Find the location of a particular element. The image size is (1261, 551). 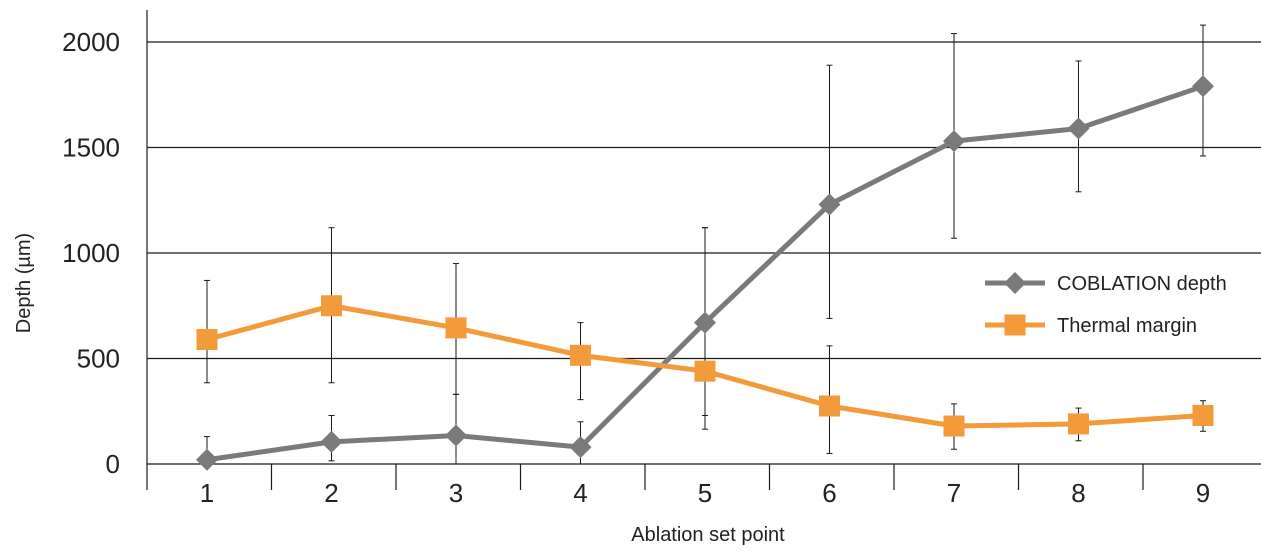

x-tick-label: 2 is located at coordinates (331, 493).